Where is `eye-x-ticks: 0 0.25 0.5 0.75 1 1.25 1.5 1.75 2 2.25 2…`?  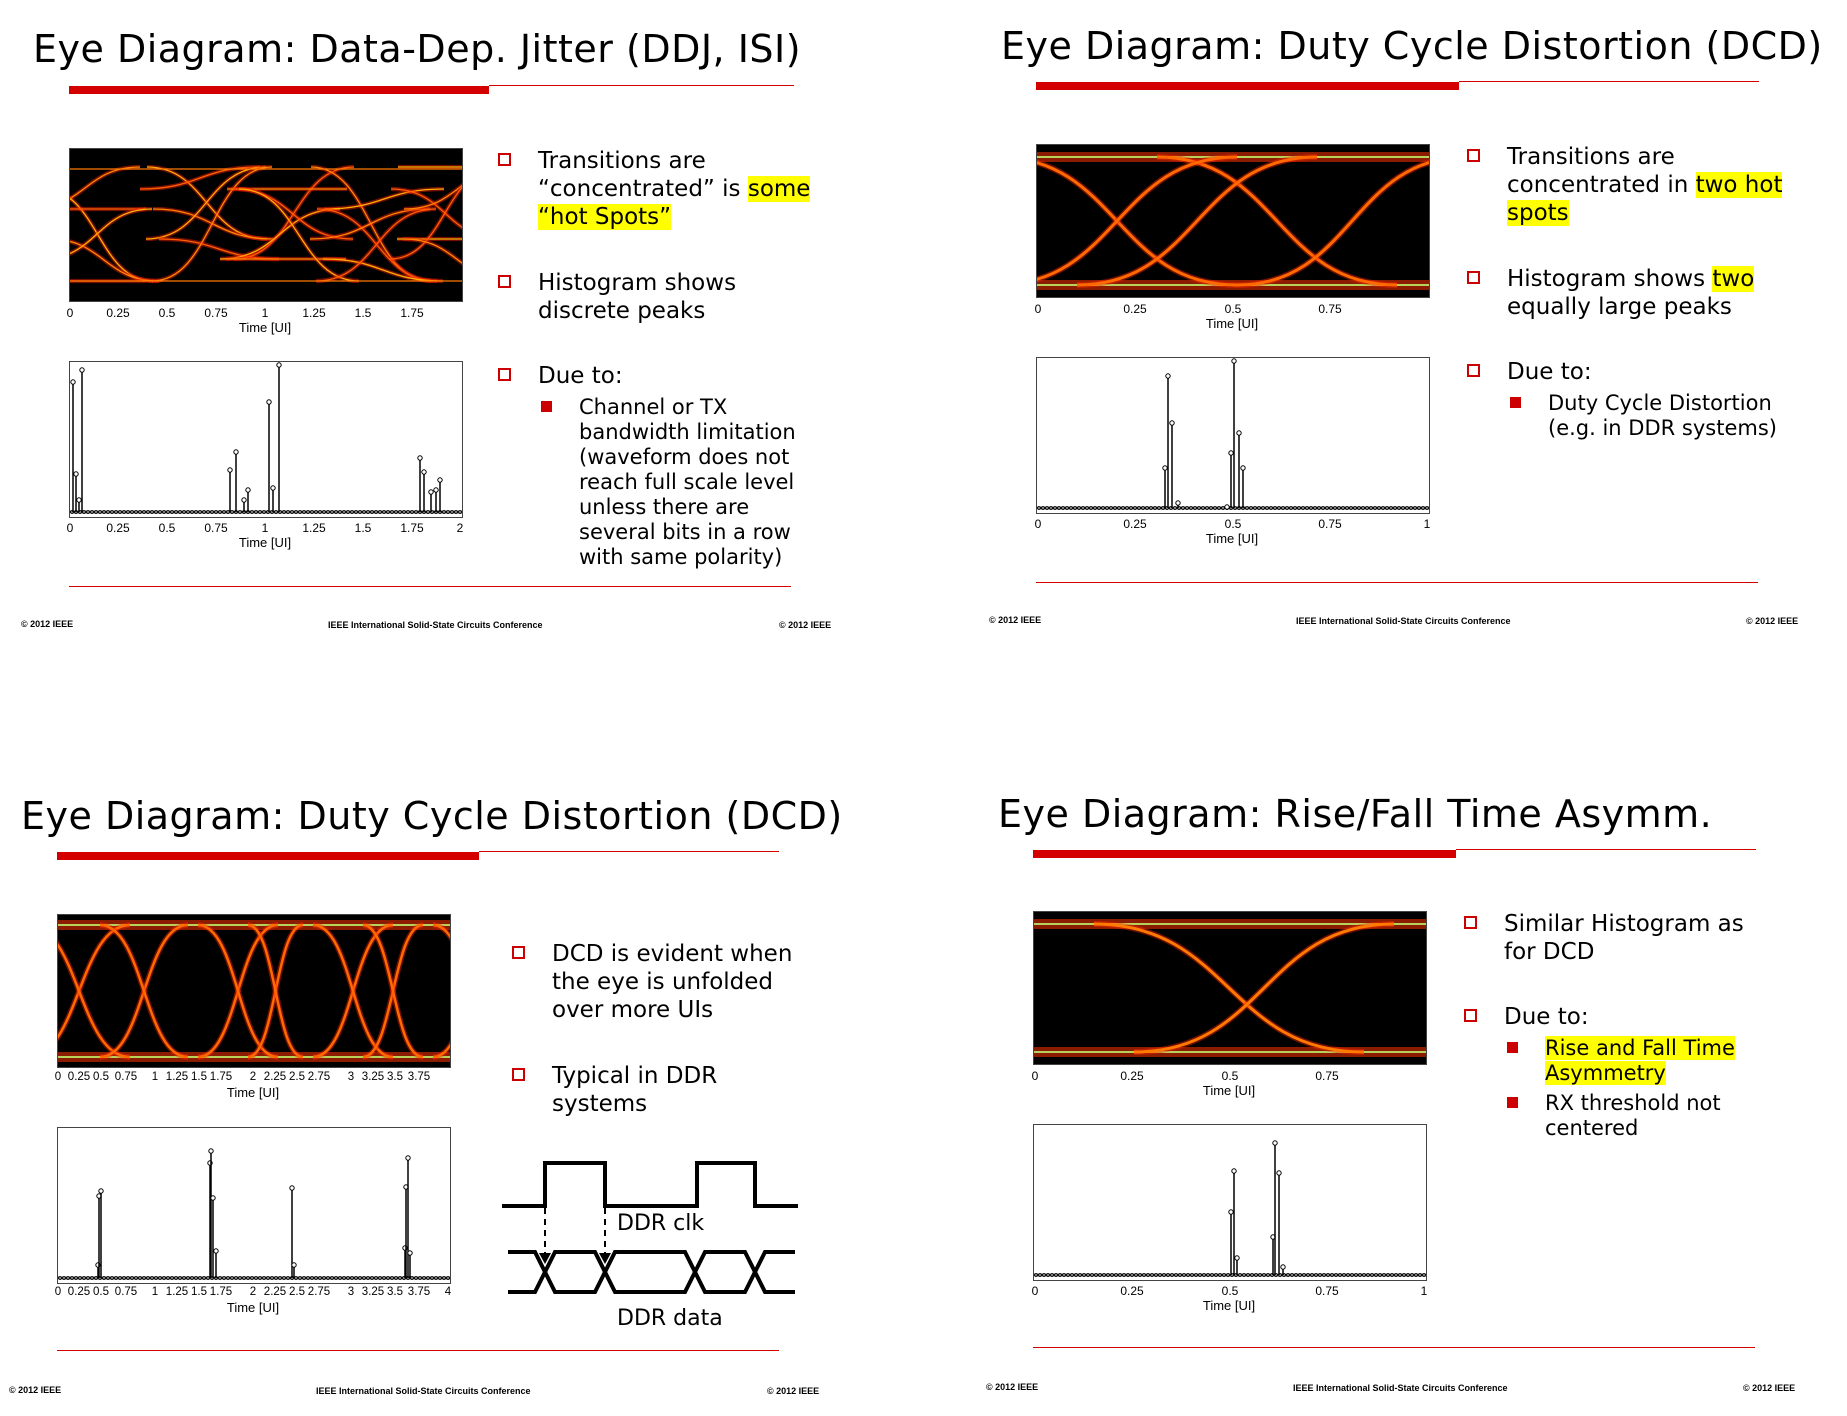 eye-x-ticks: 0 0.25 0.5 0.75 1 1.25 1.5 1.75 2 2.25 2… is located at coordinates (242, 1077).